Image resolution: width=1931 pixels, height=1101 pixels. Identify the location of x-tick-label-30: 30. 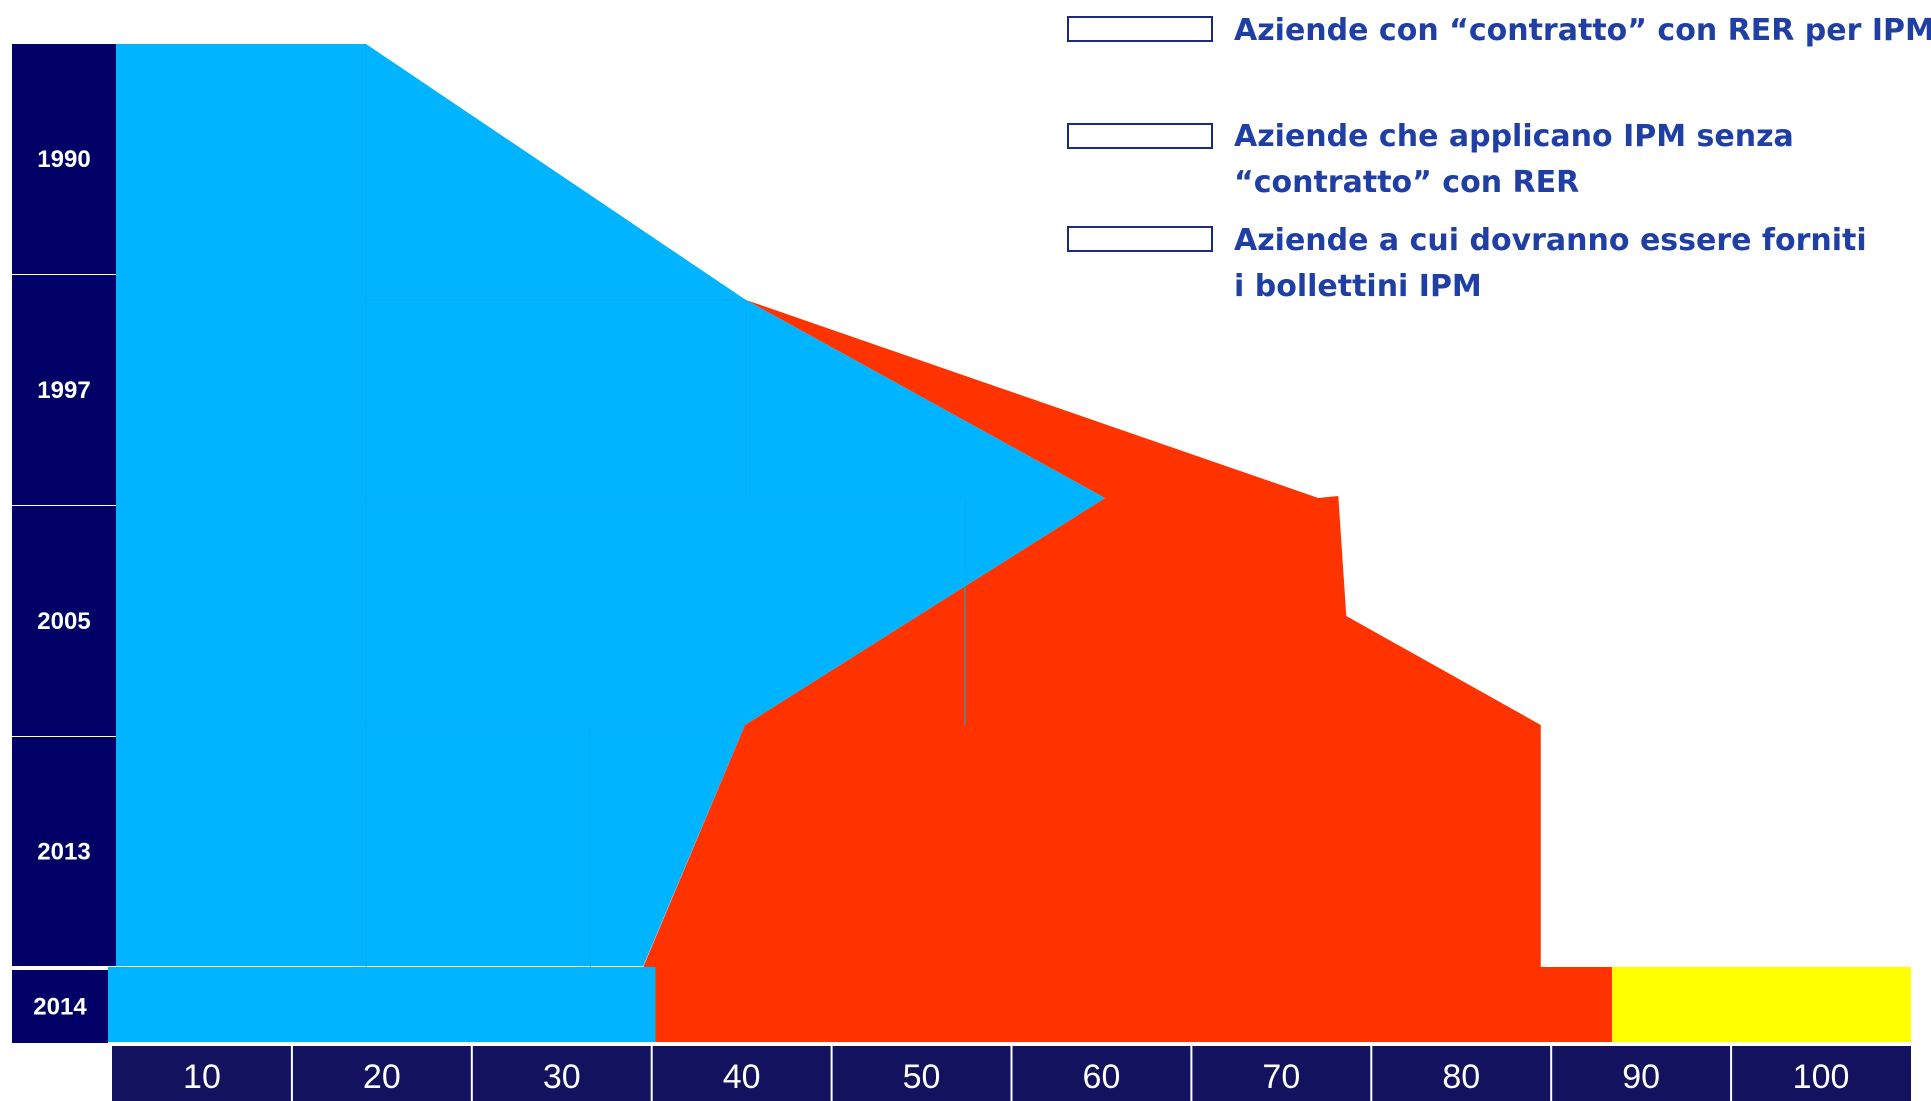
(562, 1077).